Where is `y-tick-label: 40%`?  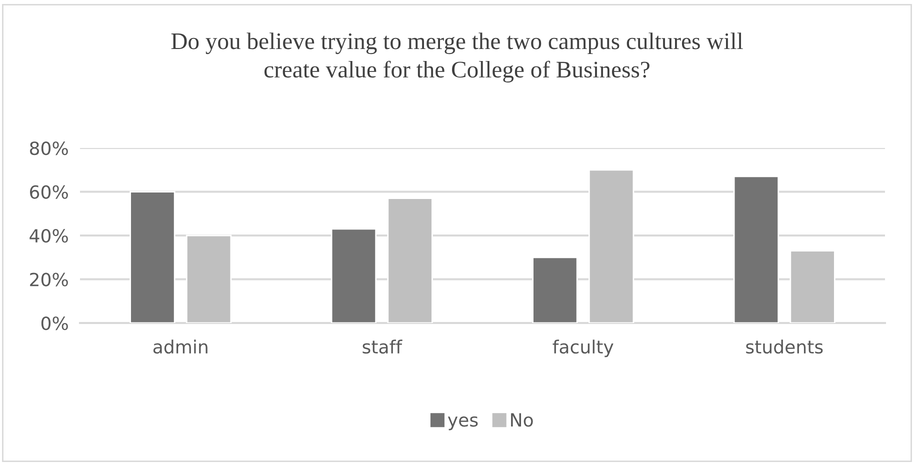
y-tick-label: 40% is located at coordinates (49, 235).